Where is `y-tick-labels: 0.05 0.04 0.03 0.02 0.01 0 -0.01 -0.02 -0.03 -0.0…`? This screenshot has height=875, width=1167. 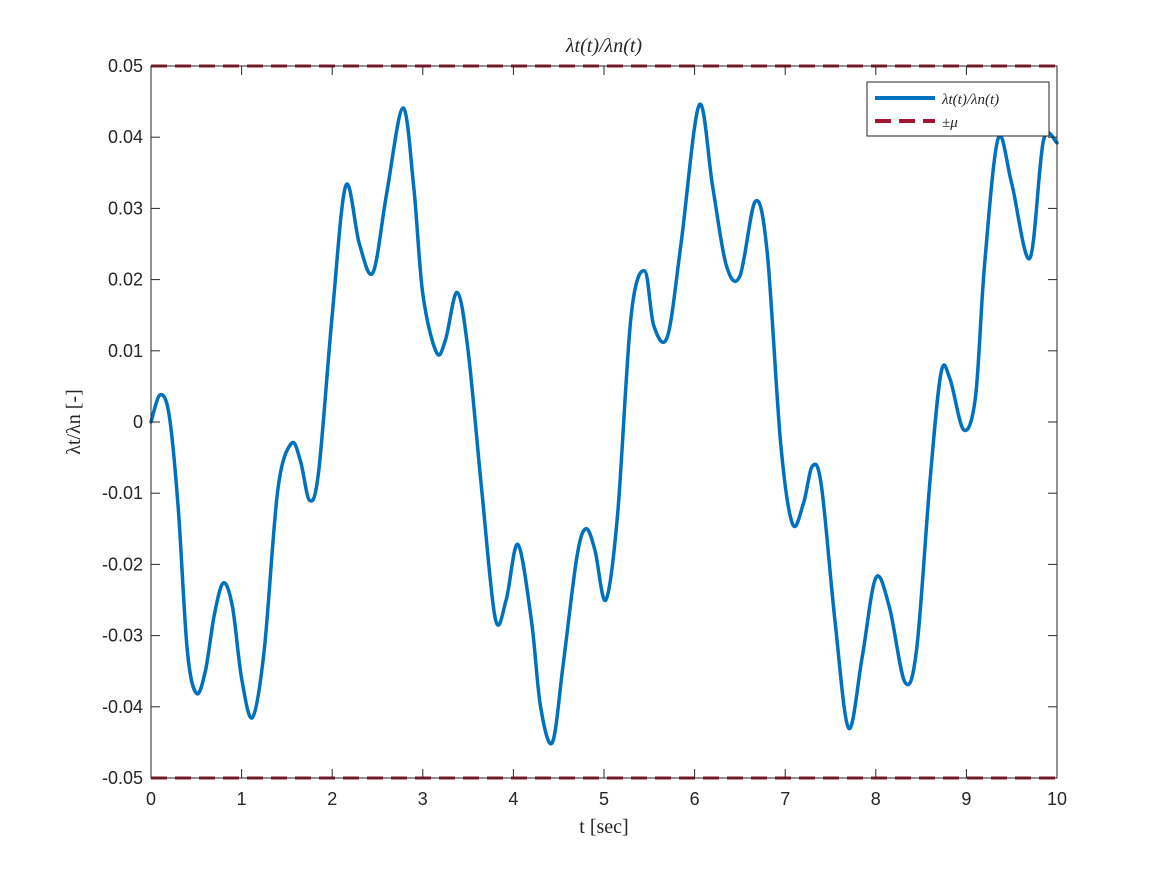 y-tick-labels: 0.05 0.04 0.03 0.02 0.01 0 -0.01 -0.02 -0.03 -0.0… is located at coordinates (122, 422).